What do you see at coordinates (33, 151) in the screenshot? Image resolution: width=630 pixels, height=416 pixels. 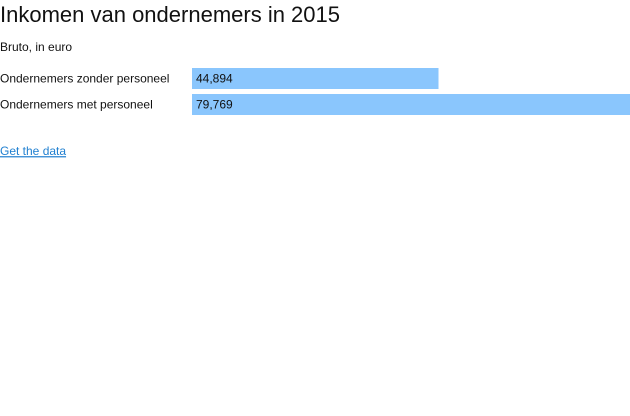 I see `data-link: Get the data` at bounding box center [33, 151].